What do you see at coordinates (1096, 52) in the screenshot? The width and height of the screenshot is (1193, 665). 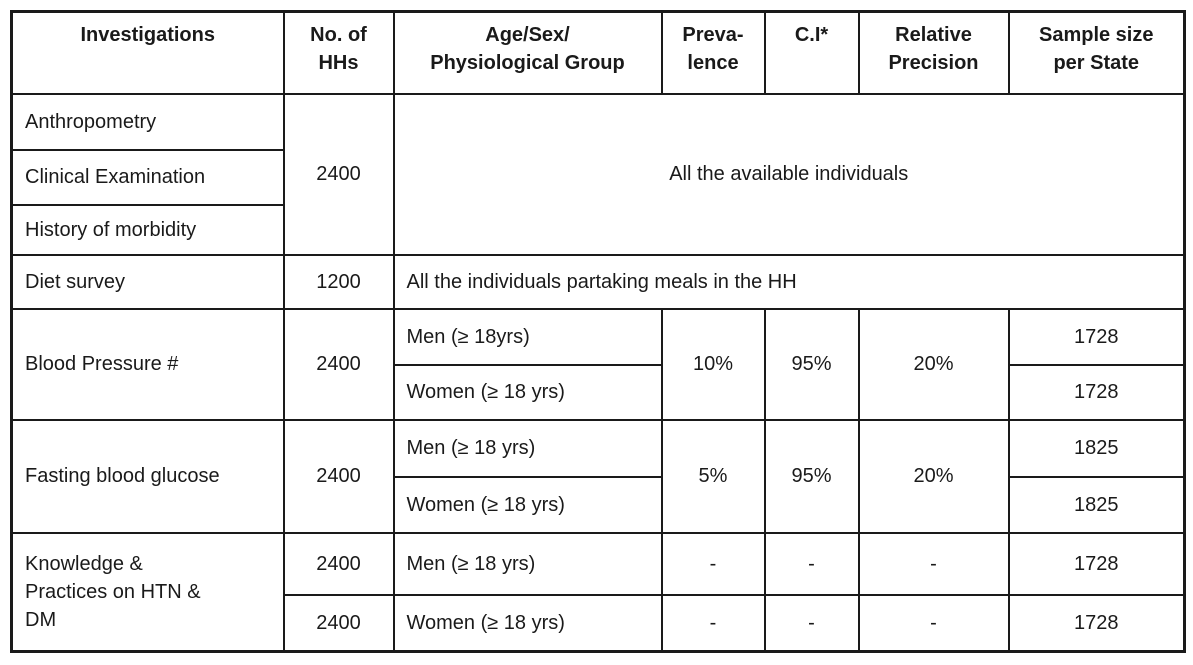 I see `header-sample-size: Sample size per State` at bounding box center [1096, 52].